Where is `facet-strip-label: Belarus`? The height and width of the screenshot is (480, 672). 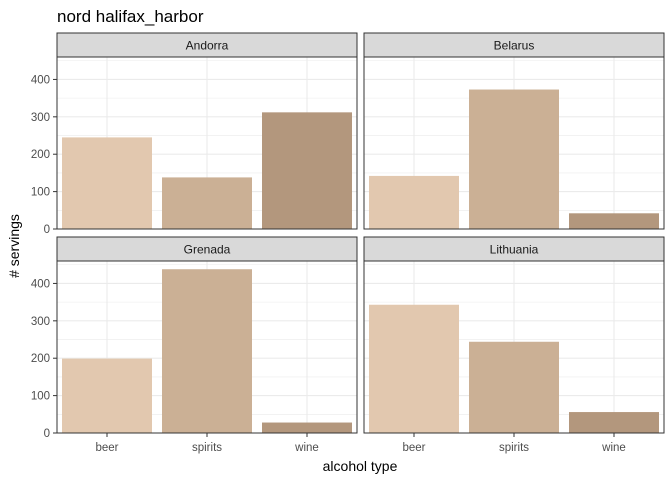
facet-strip-label: Belarus is located at coordinates (514, 46).